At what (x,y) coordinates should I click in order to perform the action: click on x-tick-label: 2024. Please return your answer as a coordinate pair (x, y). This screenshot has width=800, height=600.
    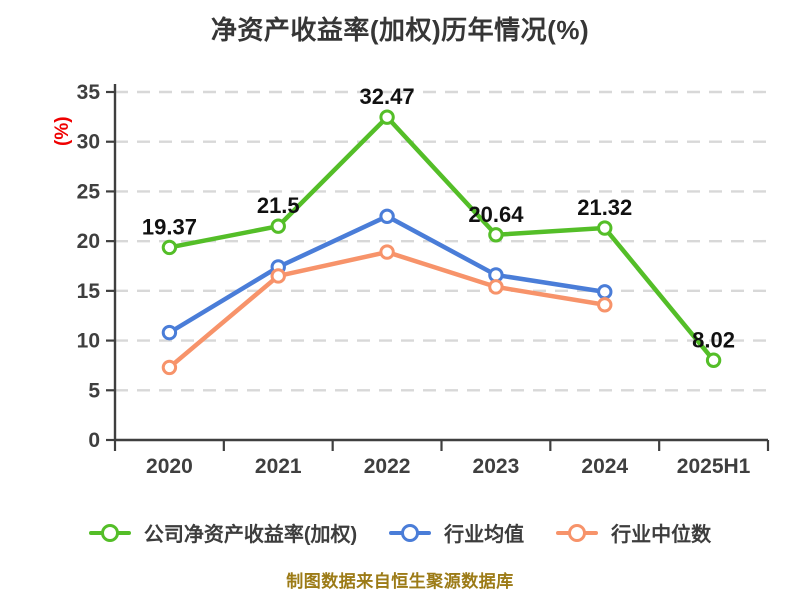
    Looking at the image, I should click on (604, 466).